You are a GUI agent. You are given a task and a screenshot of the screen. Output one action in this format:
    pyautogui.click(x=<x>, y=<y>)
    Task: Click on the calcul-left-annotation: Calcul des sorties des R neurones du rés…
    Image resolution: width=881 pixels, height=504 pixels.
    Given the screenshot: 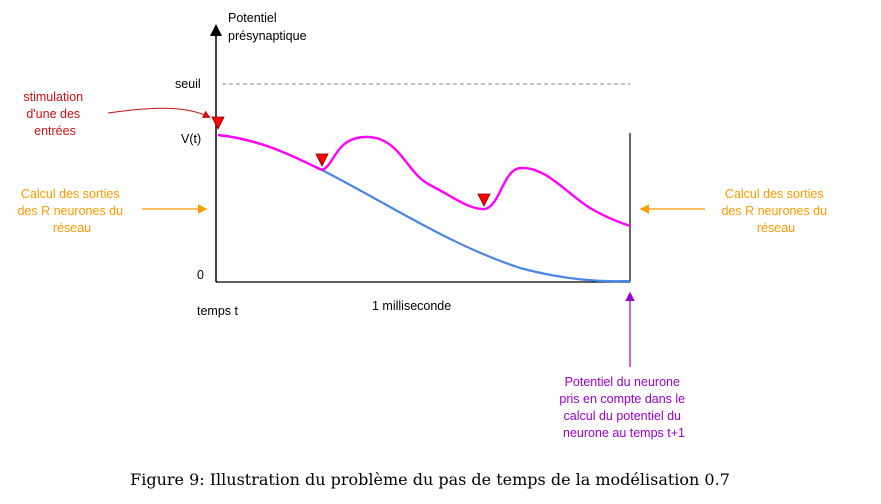 What is the action you would take?
    pyautogui.click(x=71, y=211)
    